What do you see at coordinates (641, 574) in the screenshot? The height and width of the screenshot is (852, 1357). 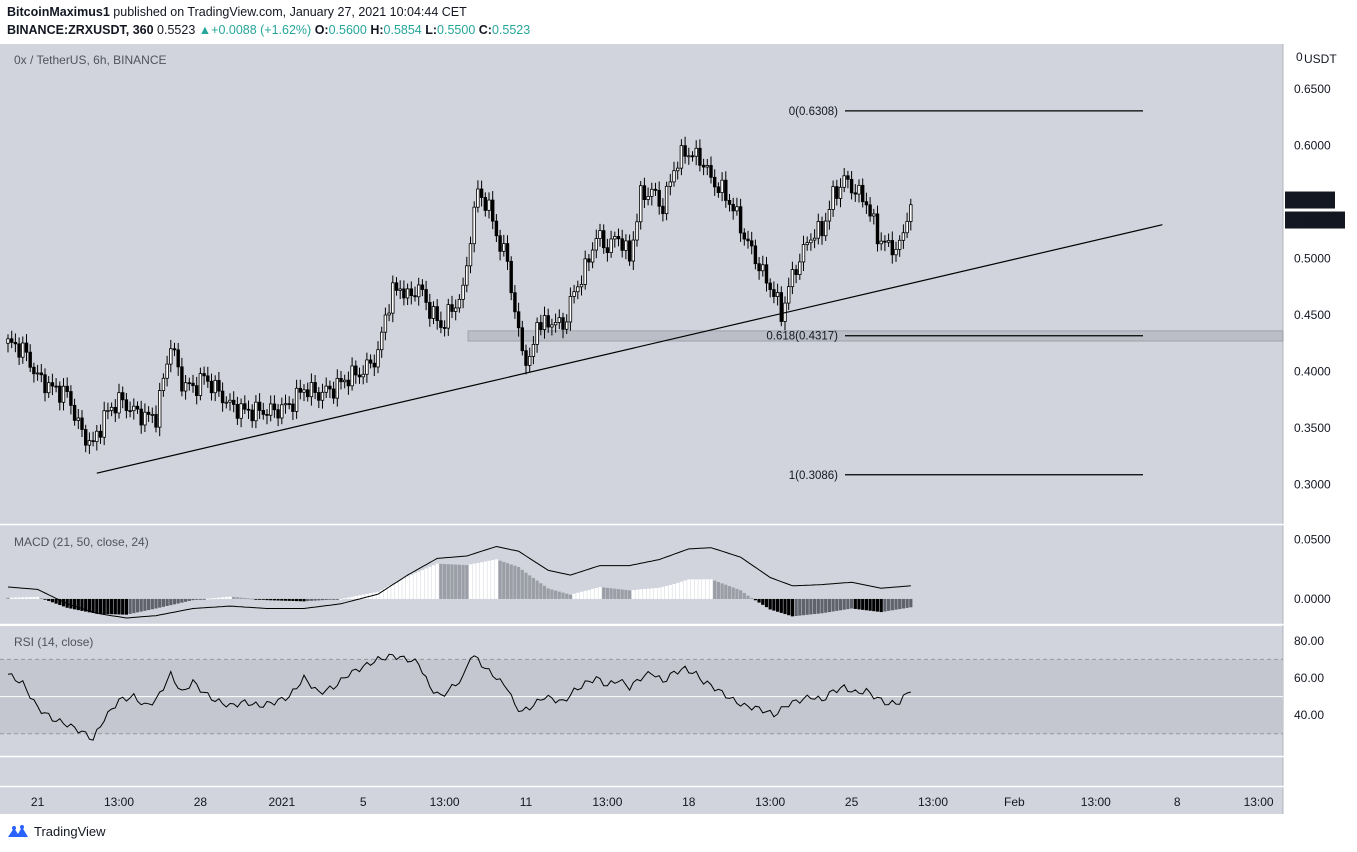 I see `macd-pane` at bounding box center [641, 574].